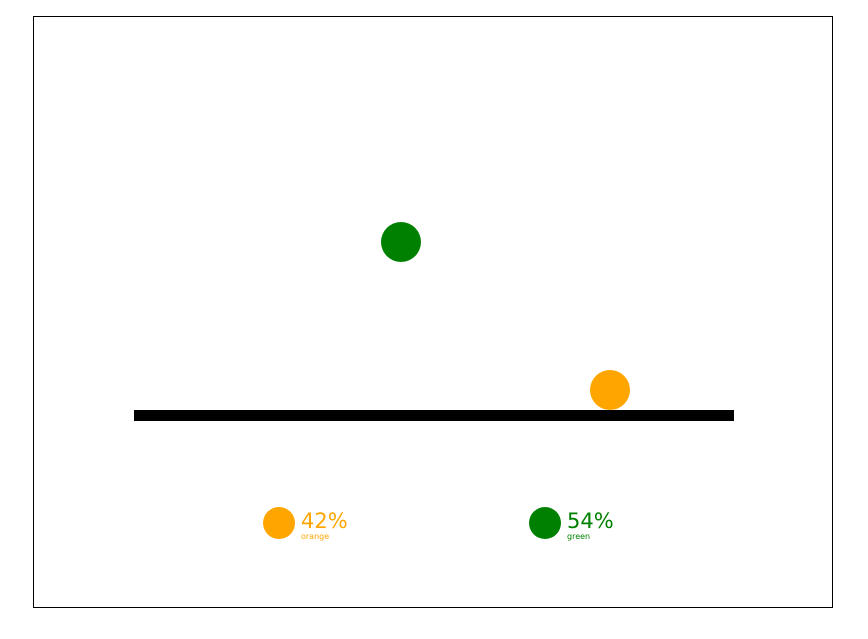  What do you see at coordinates (545, 523) in the screenshot?
I see `legend-green-dot` at bounding box center [545, 523].